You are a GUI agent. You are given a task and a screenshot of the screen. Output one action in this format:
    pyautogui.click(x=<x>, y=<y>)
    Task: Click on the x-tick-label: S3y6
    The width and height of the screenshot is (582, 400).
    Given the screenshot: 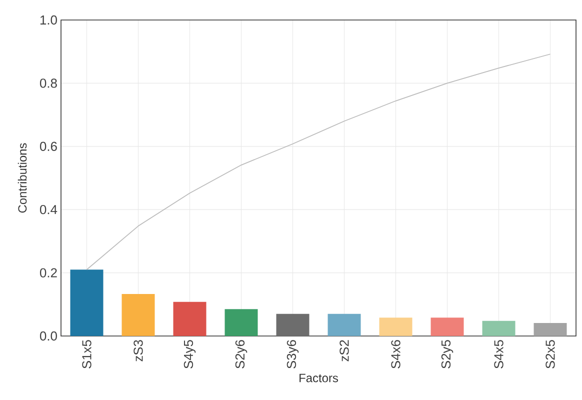 What is the action you would take?
    pyautogui.click(x=292, y=354)
    